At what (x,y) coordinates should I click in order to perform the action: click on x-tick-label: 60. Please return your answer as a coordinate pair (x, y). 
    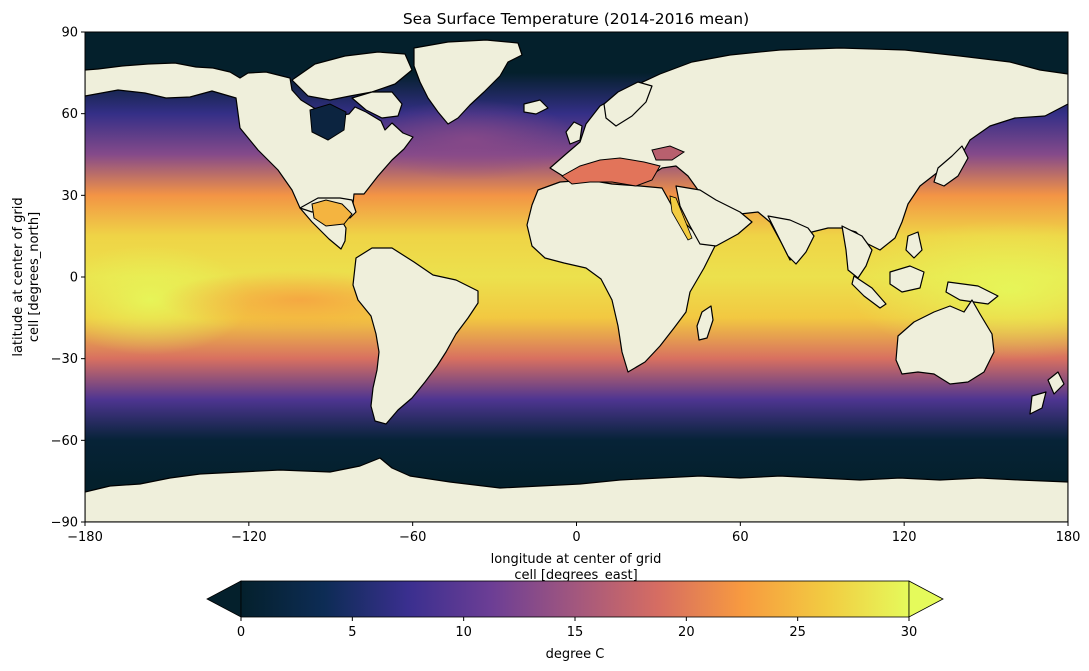
    Looking at the image, I should click on (740, 537).